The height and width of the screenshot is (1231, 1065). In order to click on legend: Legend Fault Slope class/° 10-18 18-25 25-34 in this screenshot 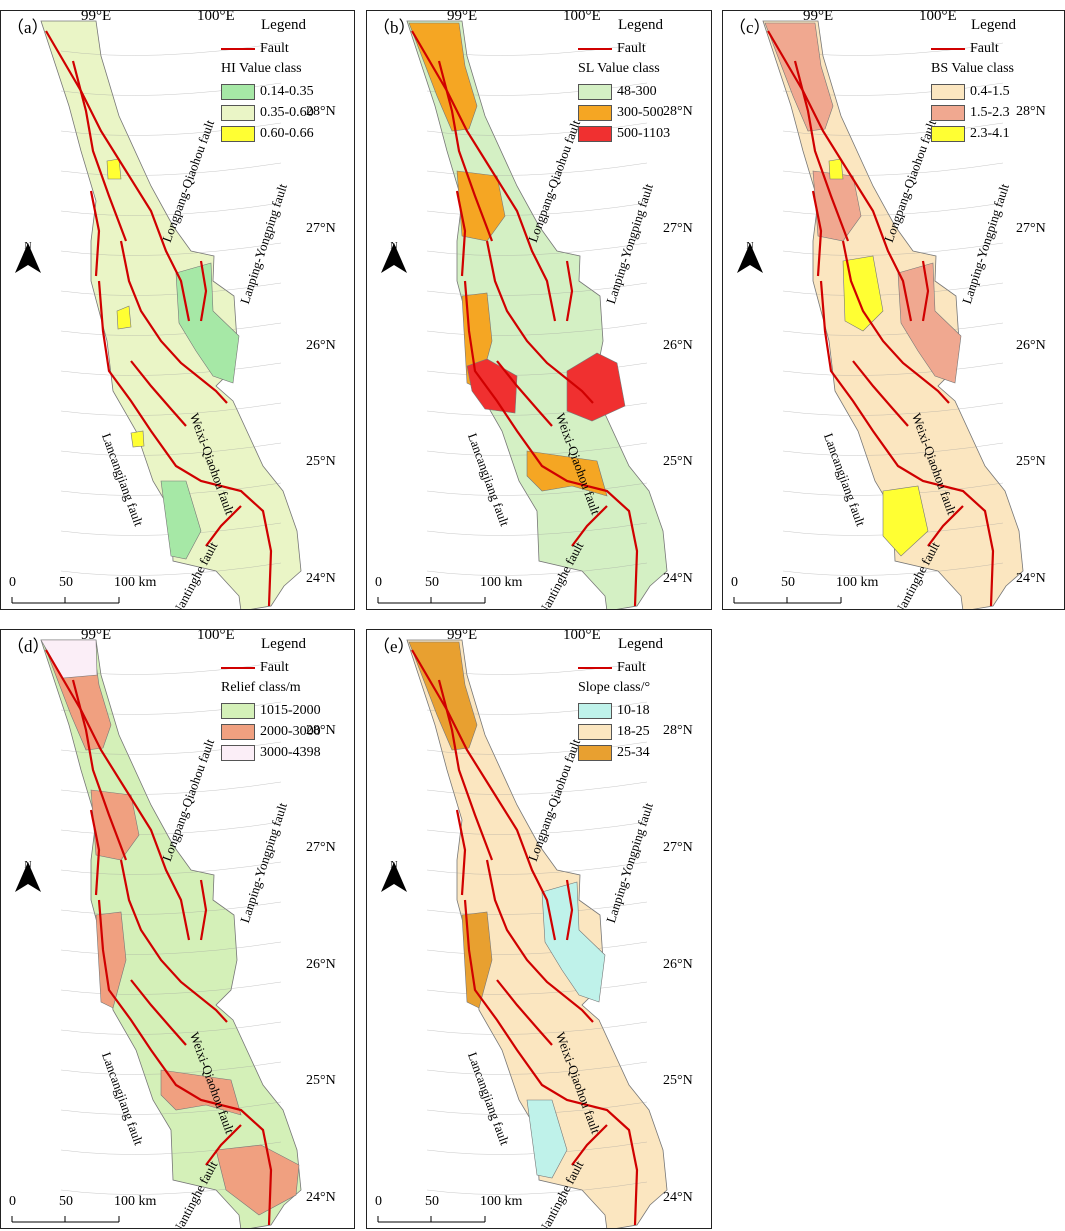, I will do `click(640, 699)`.